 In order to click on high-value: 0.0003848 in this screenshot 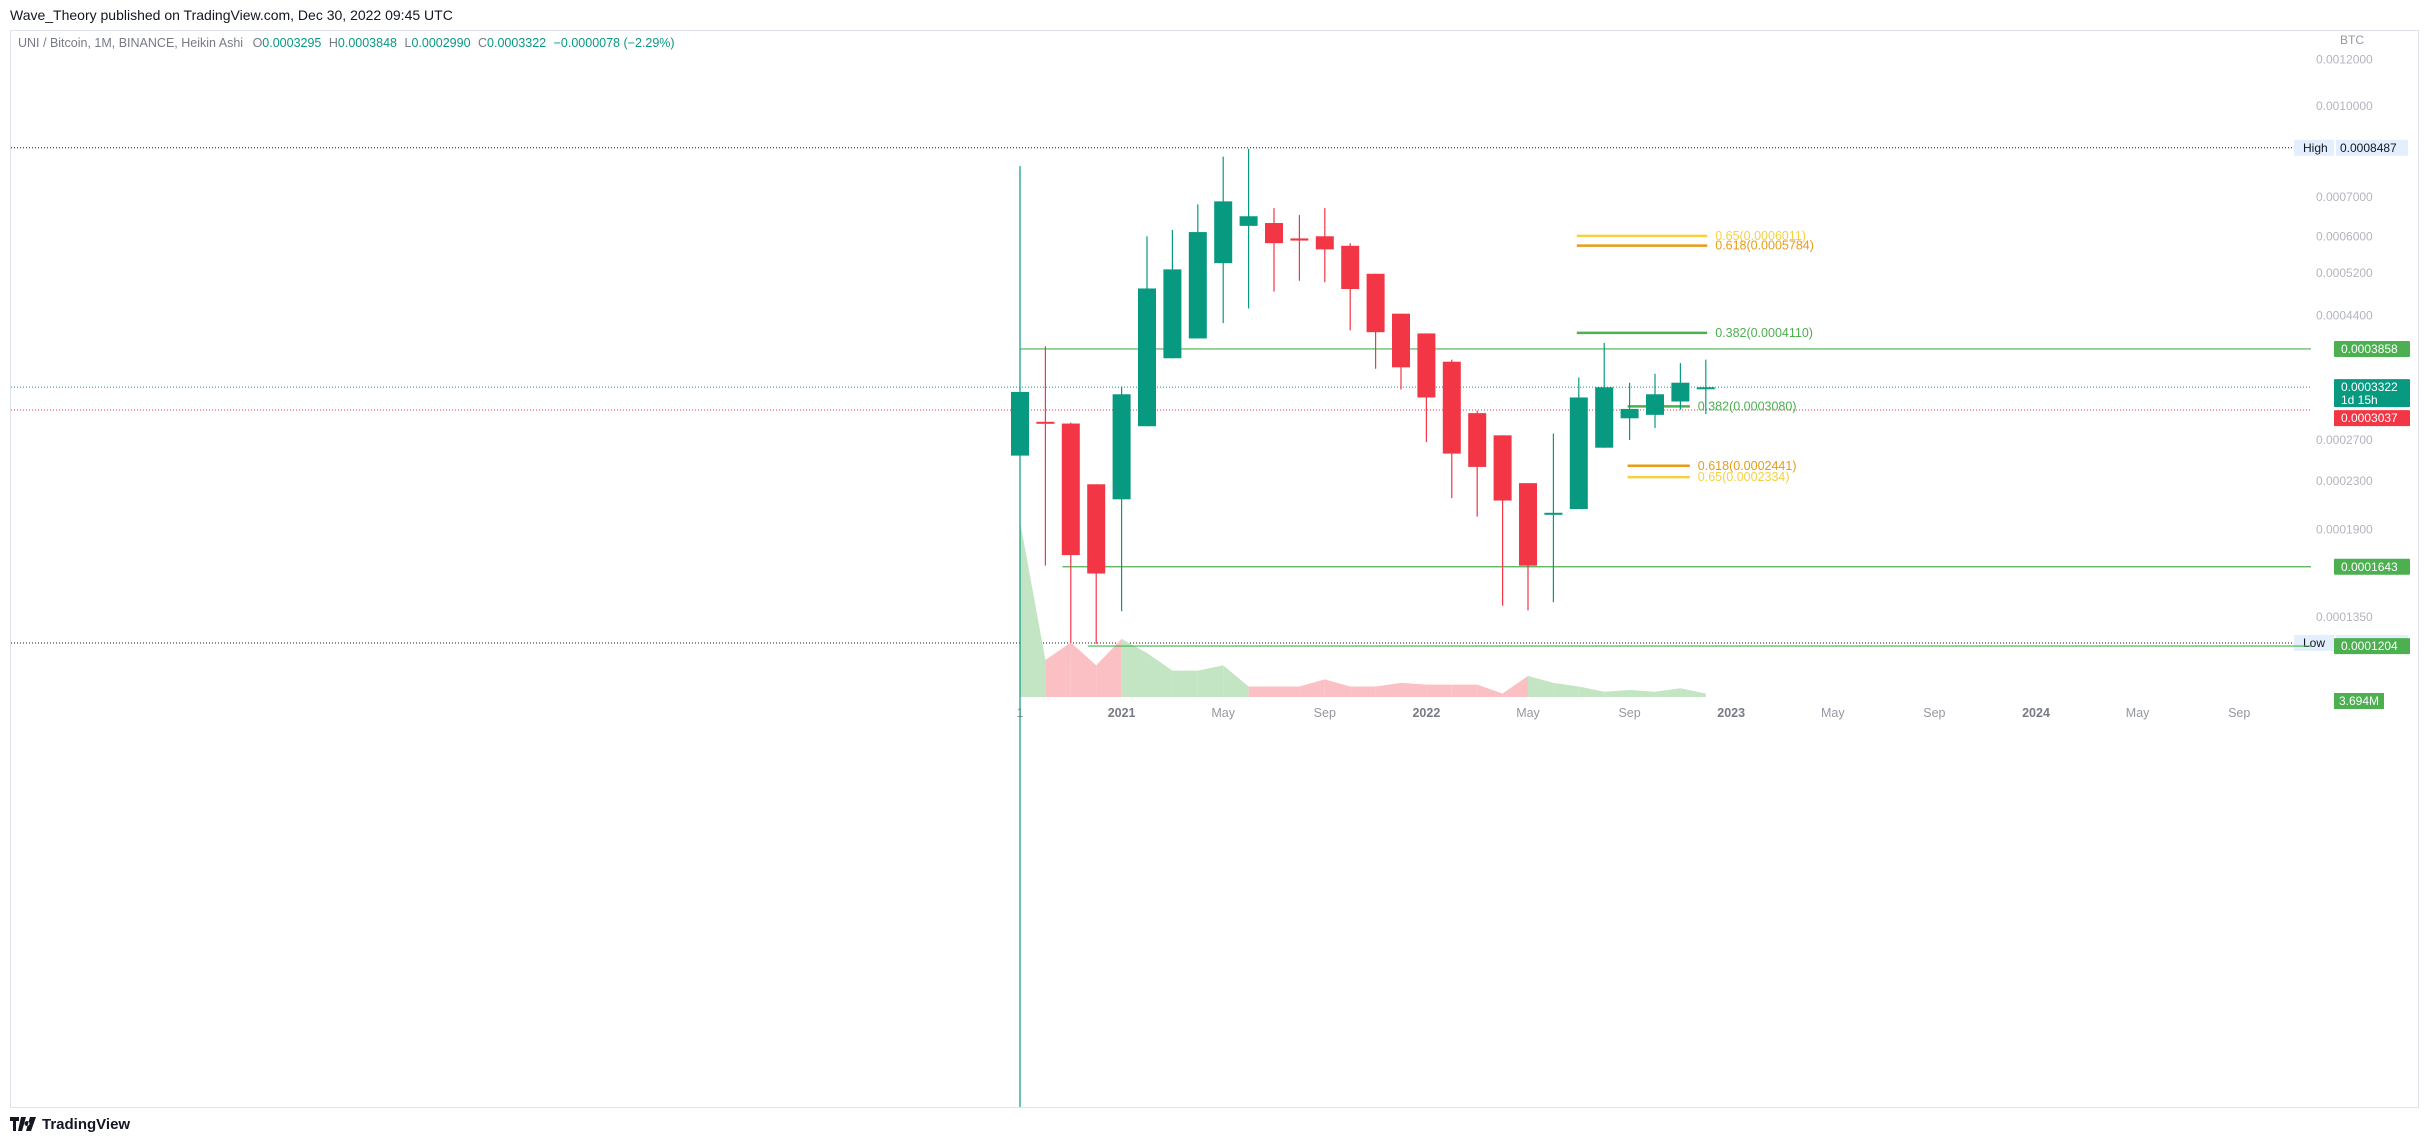, I will do `click(367, 43)`.